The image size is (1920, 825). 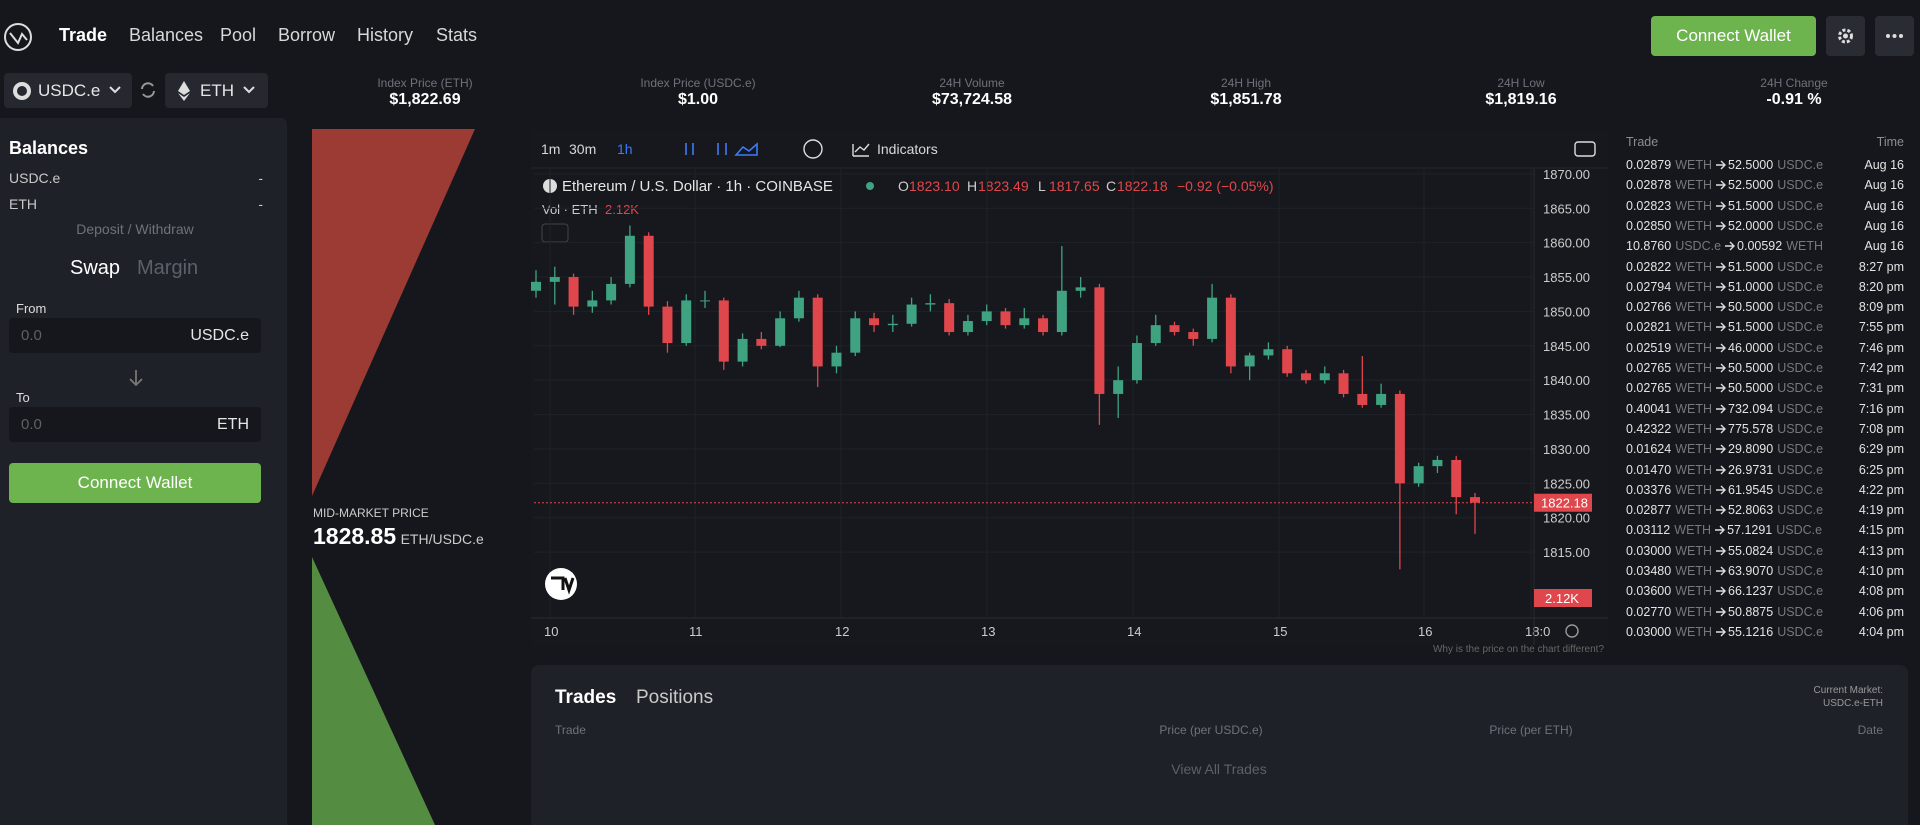 What do you see at coordinates (68, 90) in the screenshot?
I see `base-token-select: USDC.e` at bounding box center [68, 90].